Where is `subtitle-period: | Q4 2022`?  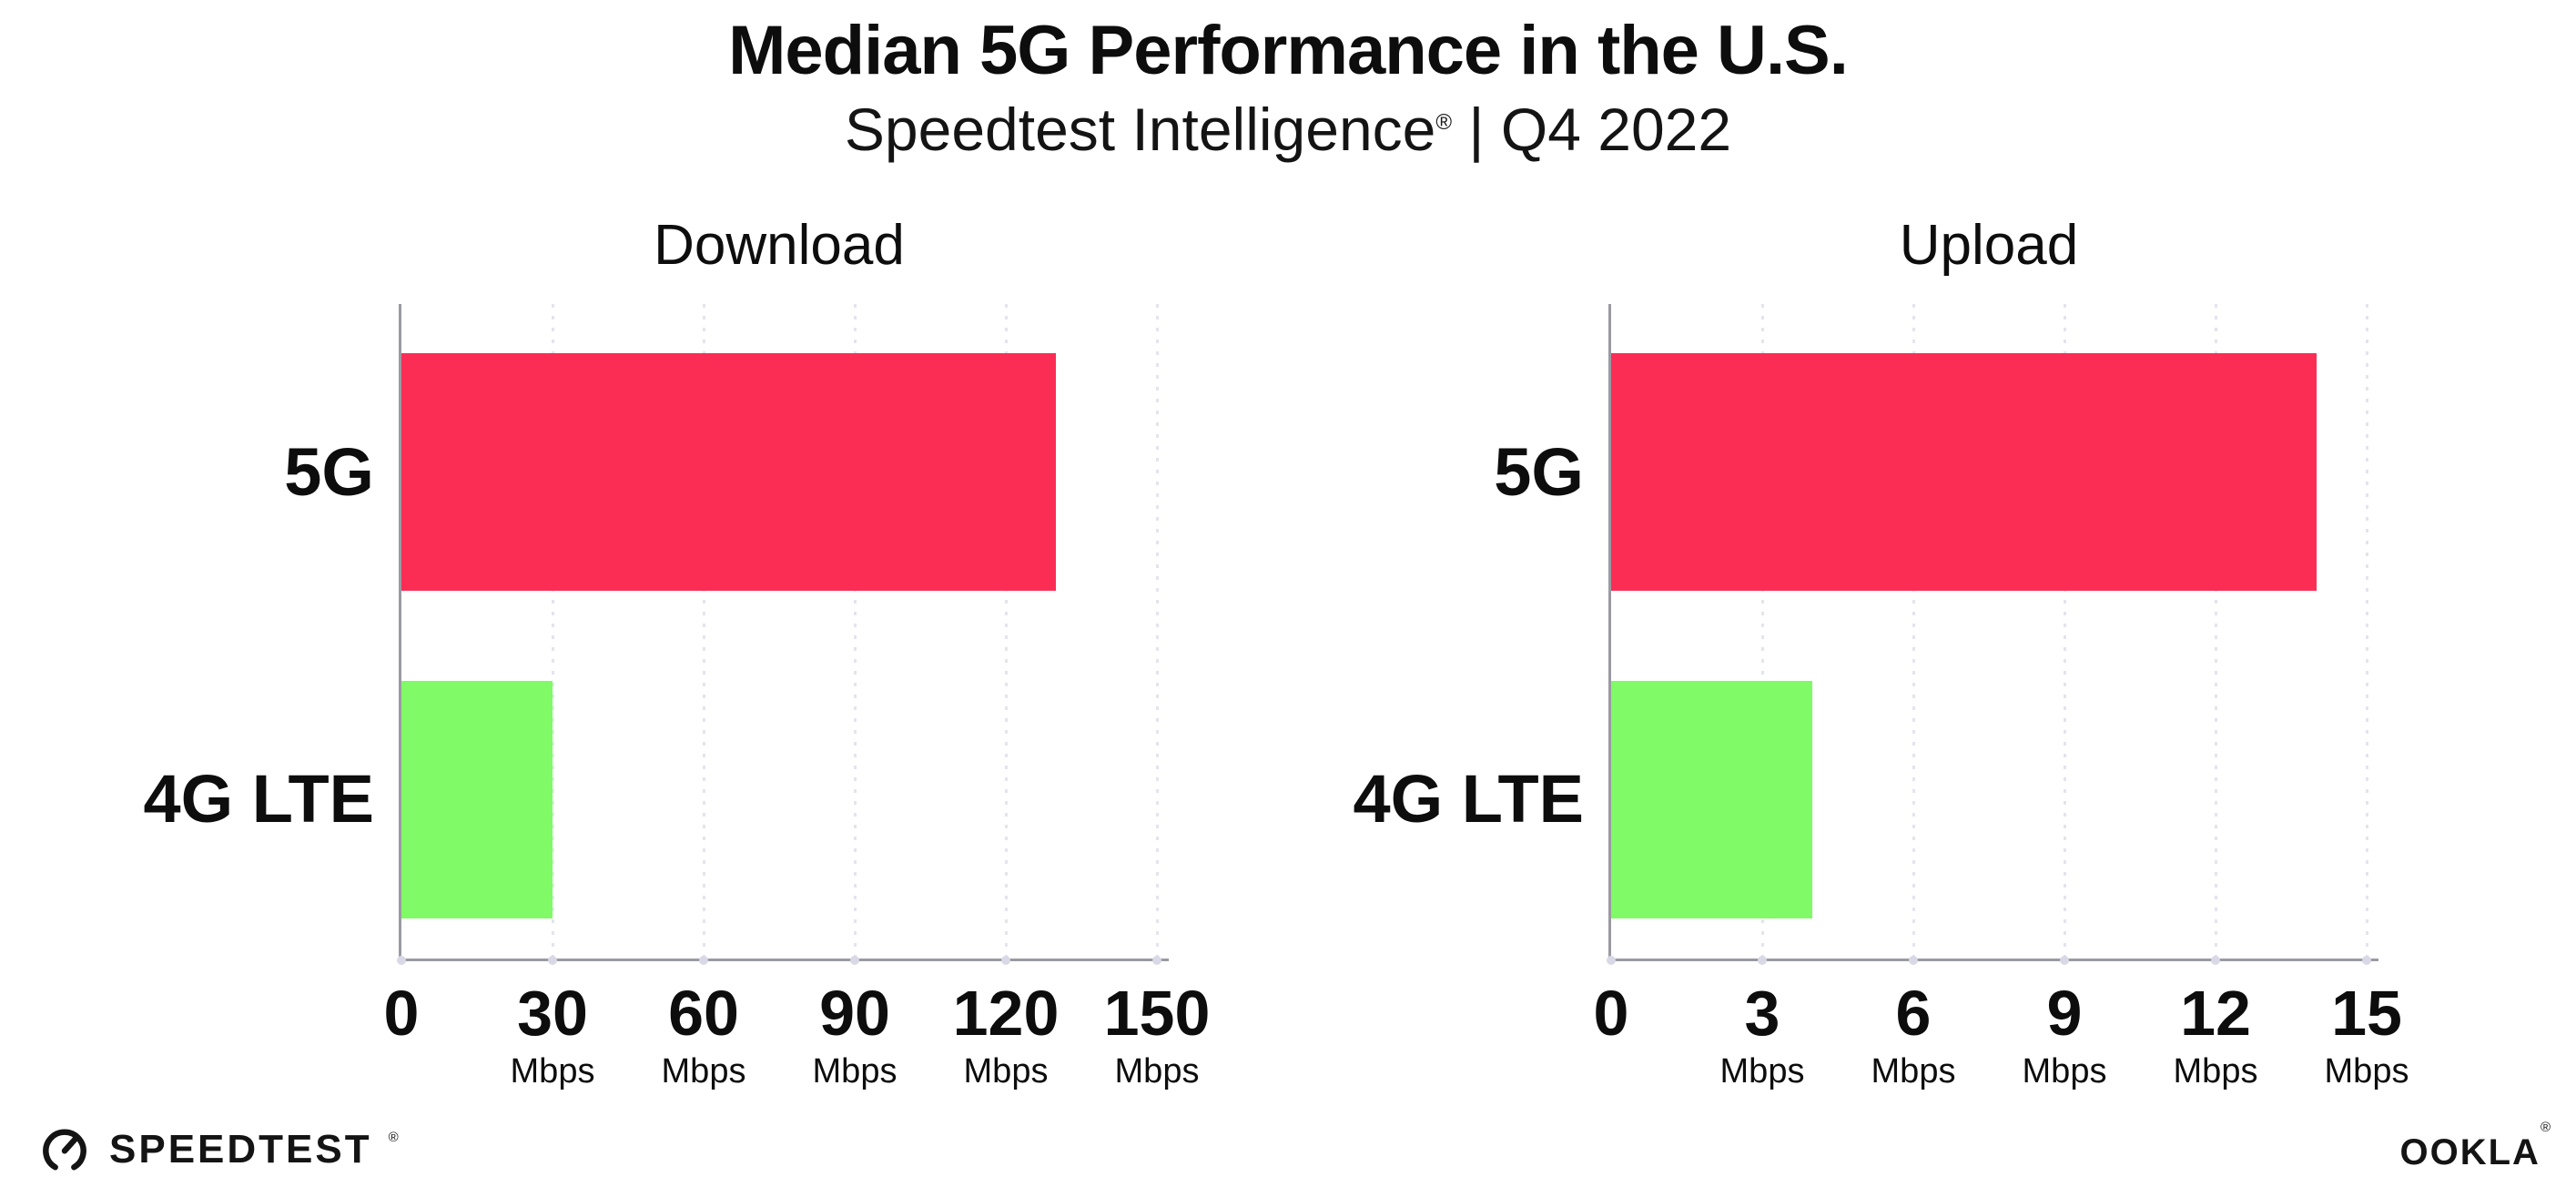 subtitle-period: | Q4 2022 is located at coordinates (1592, 130).